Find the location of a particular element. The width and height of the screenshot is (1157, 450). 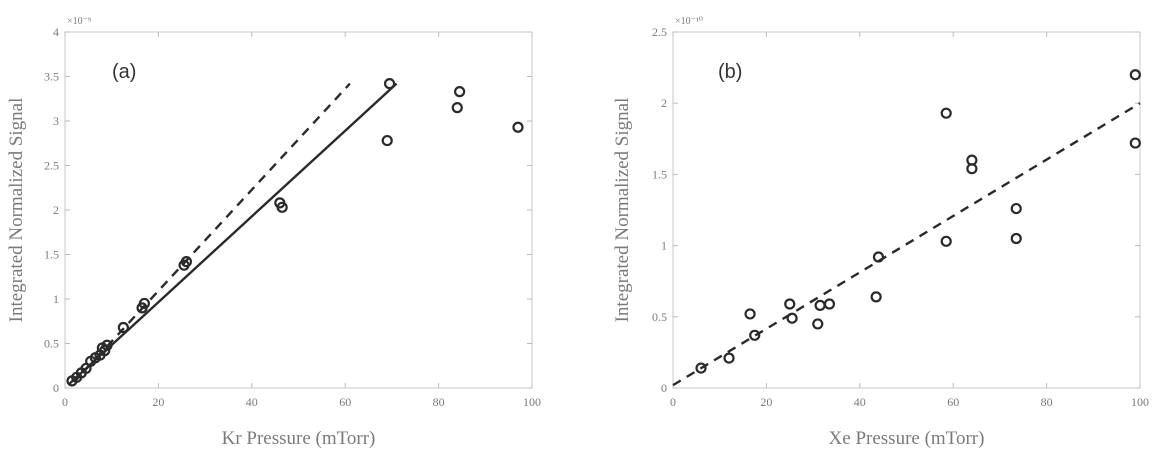

y-tick-label: 4 is located at coordinates (56, 32).